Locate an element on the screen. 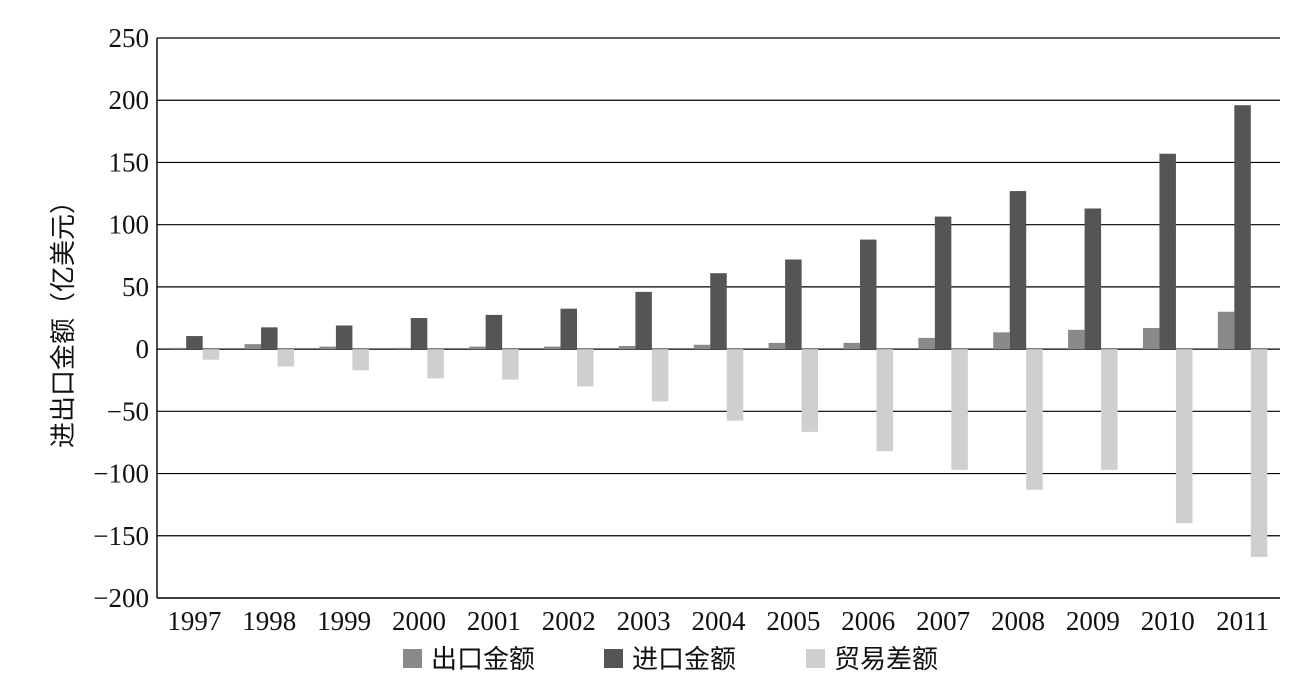  bar-import-2011 is located at coordinates (1242, 227).